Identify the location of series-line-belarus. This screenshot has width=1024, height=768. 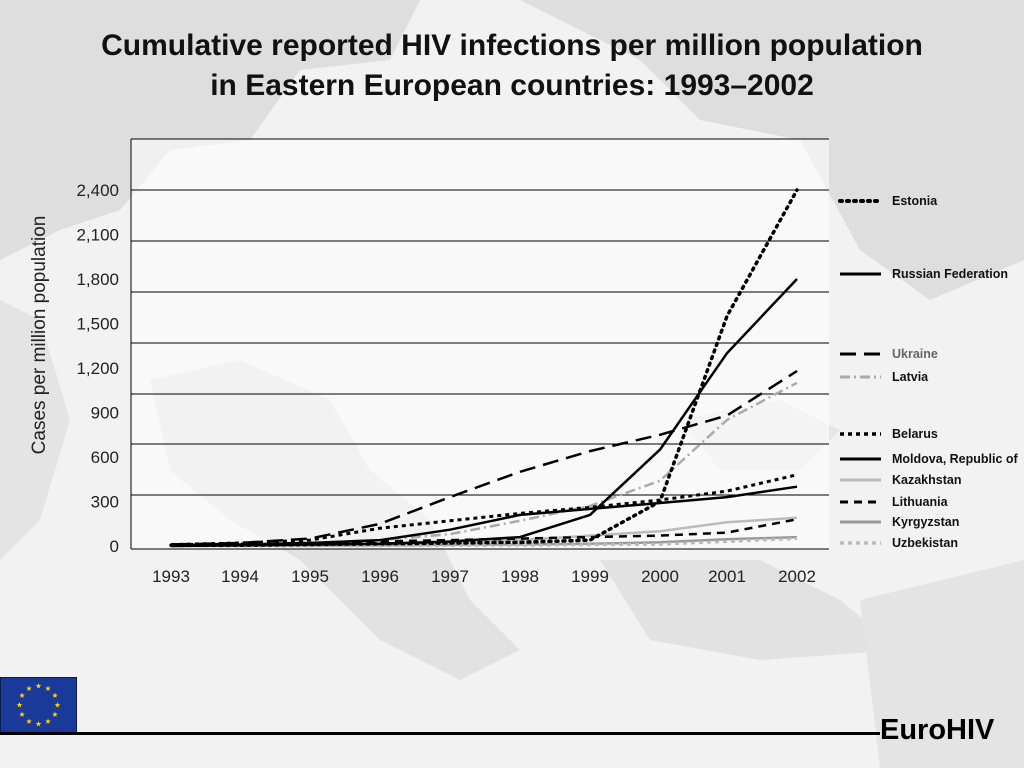
(484, 509).